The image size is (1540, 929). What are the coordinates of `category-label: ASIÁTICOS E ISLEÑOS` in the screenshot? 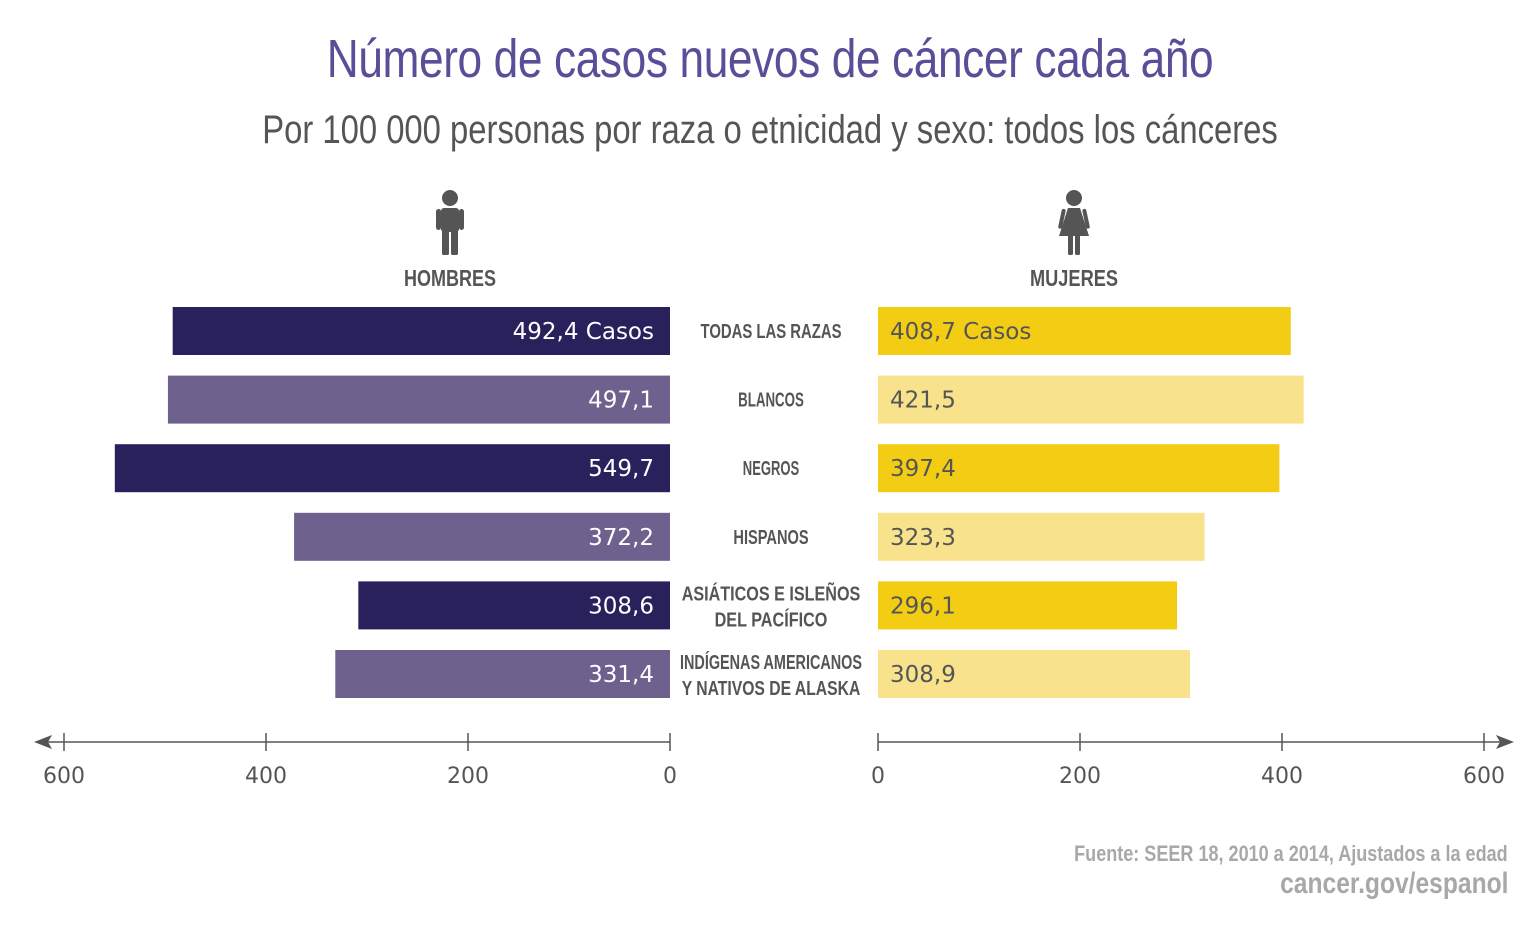 It's located at (771, 593).